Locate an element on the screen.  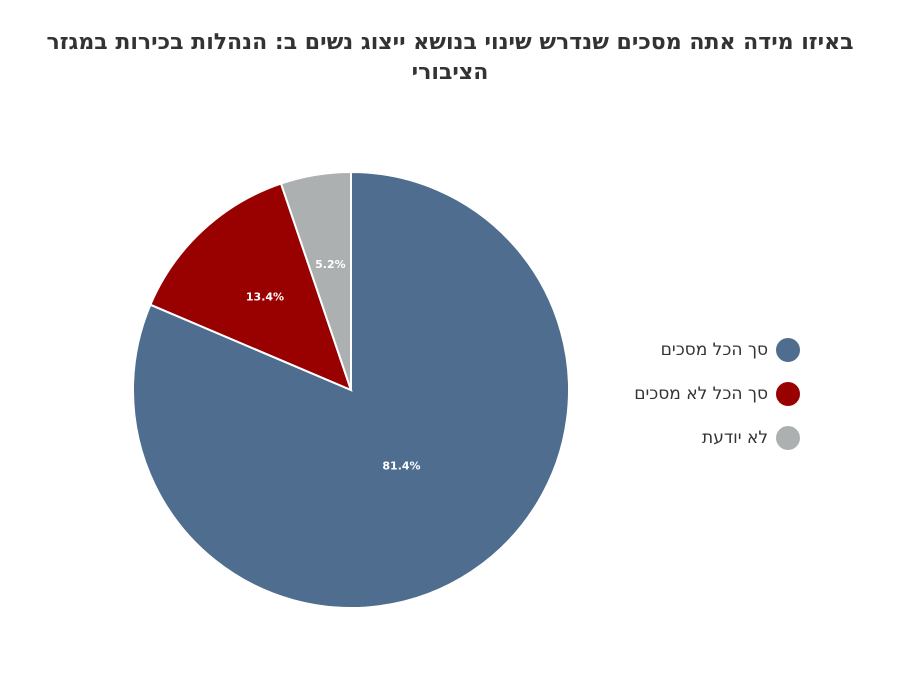
legend-item-agree: סך הכל מסכים is located at coordinates (700, 350).